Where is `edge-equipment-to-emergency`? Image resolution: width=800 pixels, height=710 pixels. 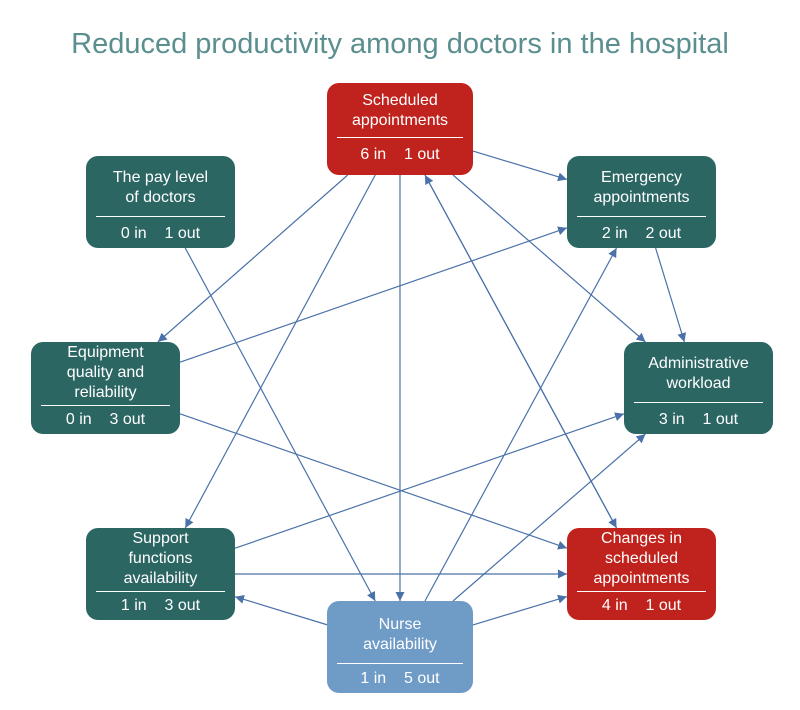
edge-equipment-to-emergency is located at coordinates (373, 294).